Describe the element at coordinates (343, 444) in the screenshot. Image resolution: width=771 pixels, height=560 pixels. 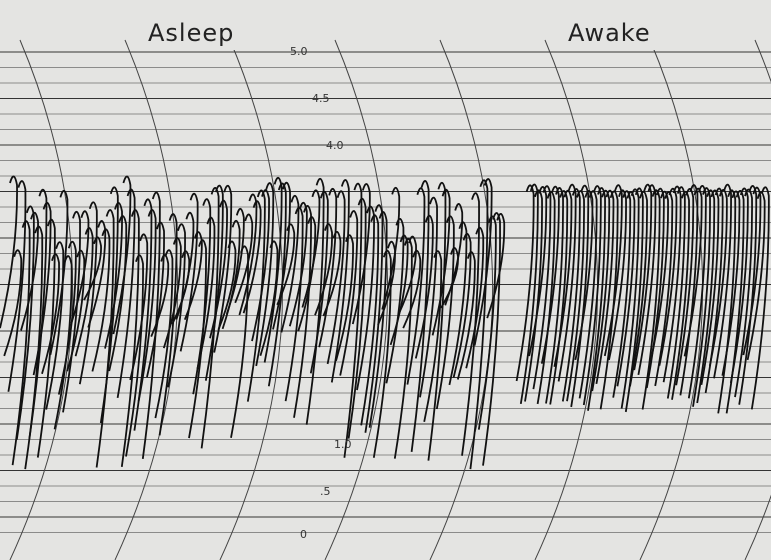
I see `scale-label: 1.0` at that location.